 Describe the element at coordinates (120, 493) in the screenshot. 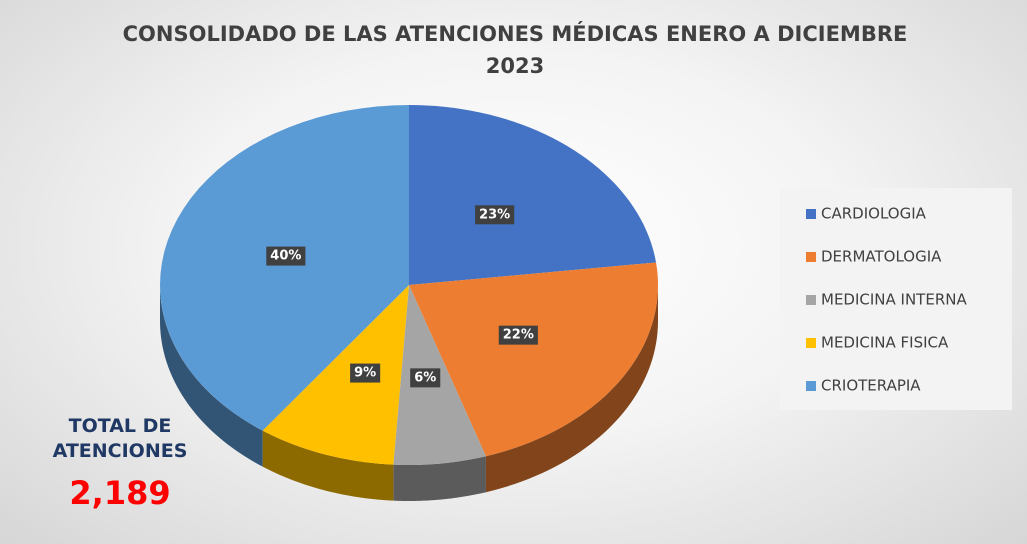

I see `annotation: 2,189` at that location.